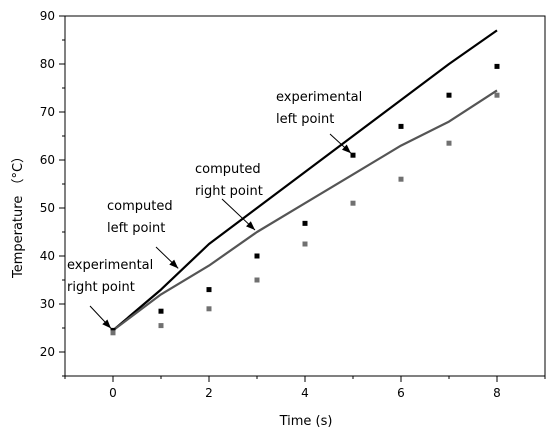  What do you see at coordinates (47, 112) in the screenshot?
I see `y-tick-label: 70` at bounding box center [47, 112].